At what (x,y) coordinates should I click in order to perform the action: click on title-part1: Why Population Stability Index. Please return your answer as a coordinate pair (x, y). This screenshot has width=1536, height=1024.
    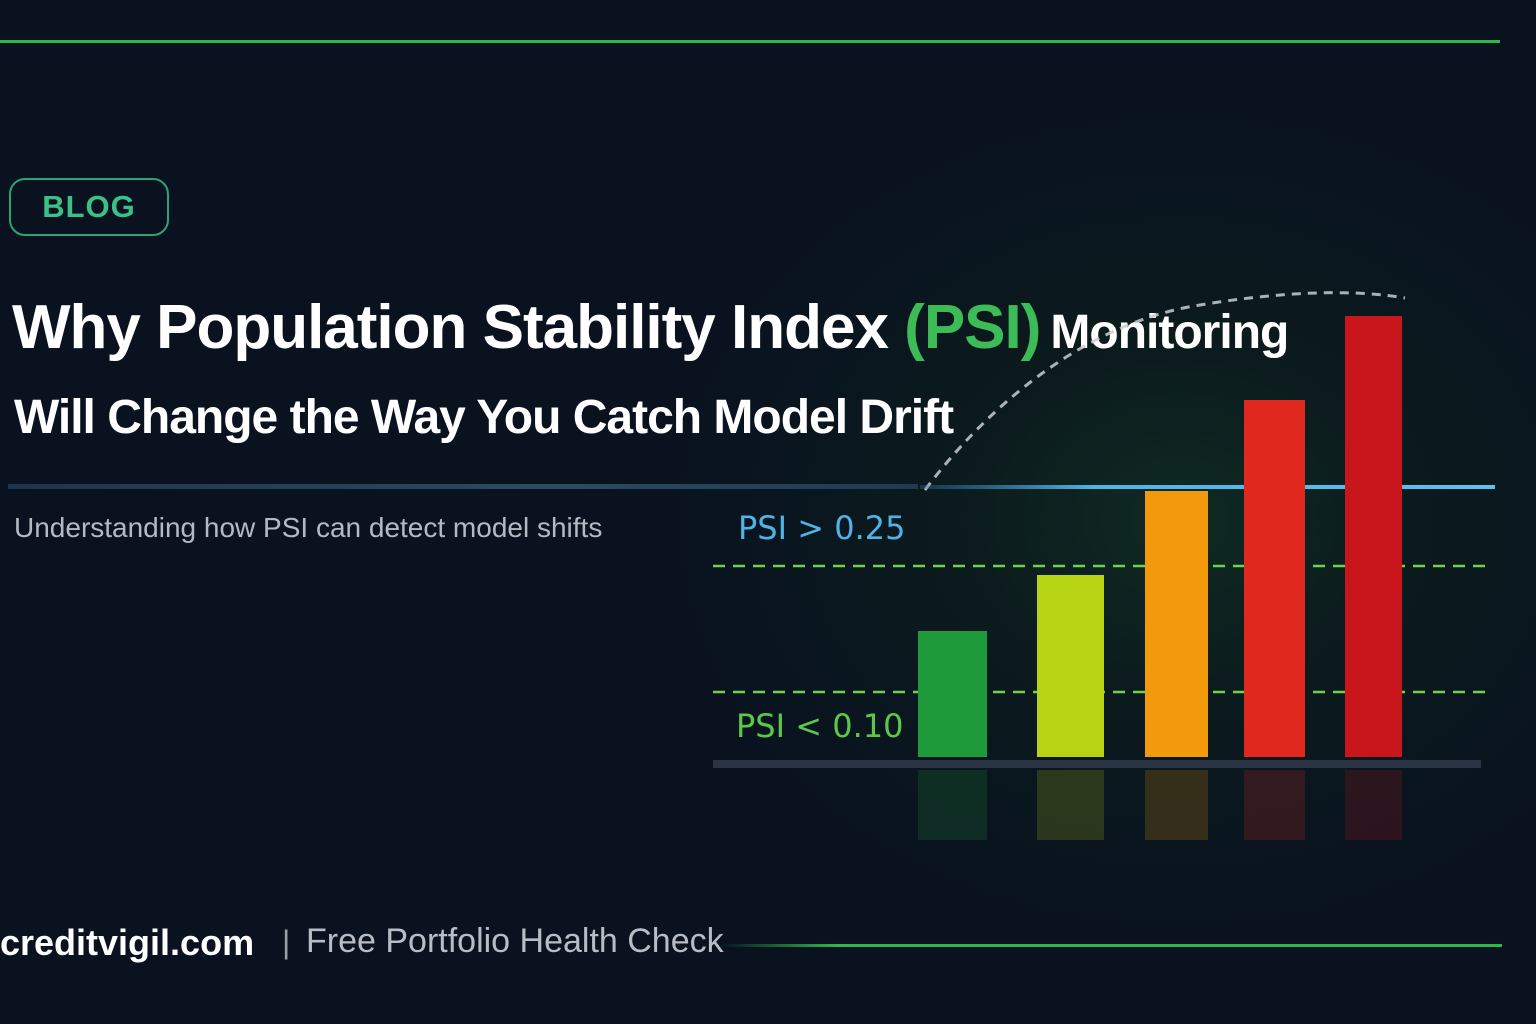
    Looking at the image, I should click on (458, 327).